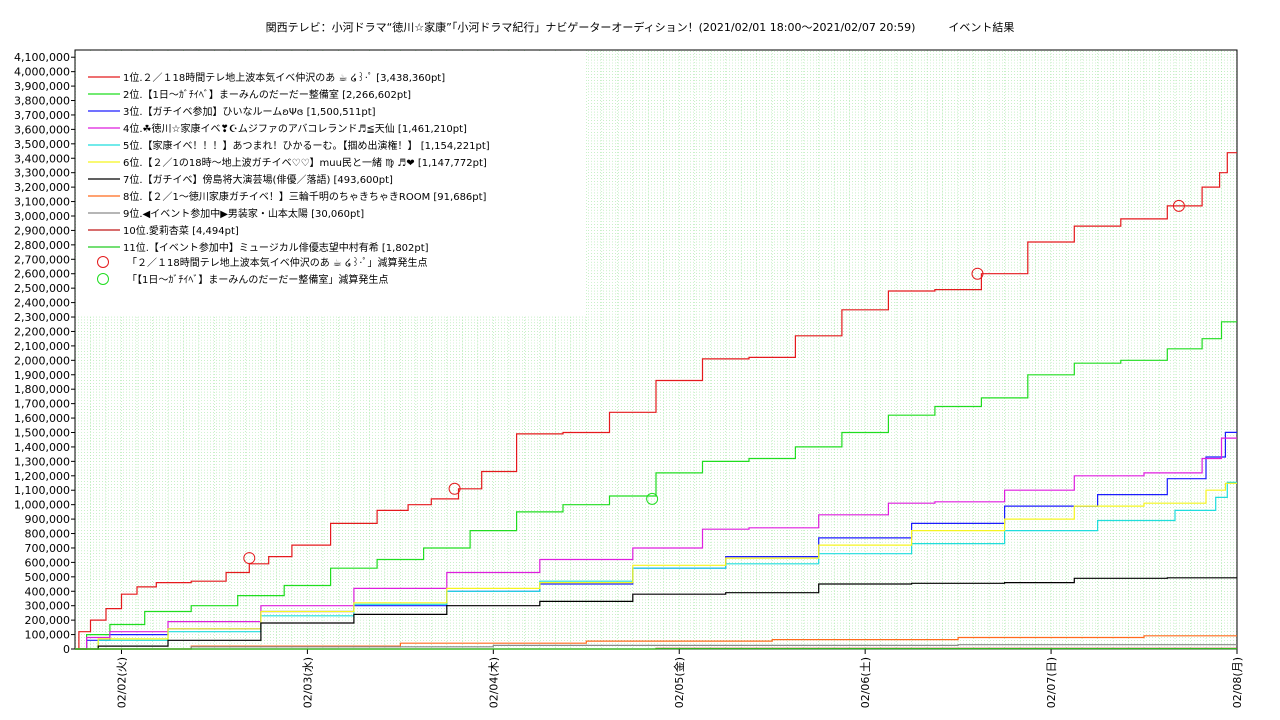  What do you see at coordinates (42, 418) in the screenshot?
I see `y-tick-label: 1,600,000` at bounding box center [42, 418].